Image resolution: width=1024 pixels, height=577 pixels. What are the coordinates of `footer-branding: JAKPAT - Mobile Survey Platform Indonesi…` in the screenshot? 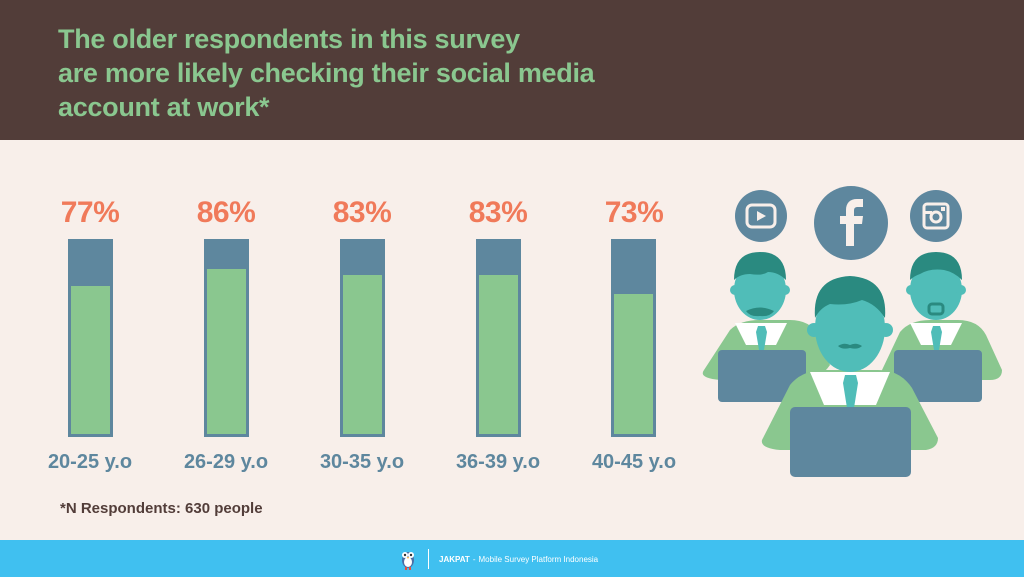 It's located at (499, 559).